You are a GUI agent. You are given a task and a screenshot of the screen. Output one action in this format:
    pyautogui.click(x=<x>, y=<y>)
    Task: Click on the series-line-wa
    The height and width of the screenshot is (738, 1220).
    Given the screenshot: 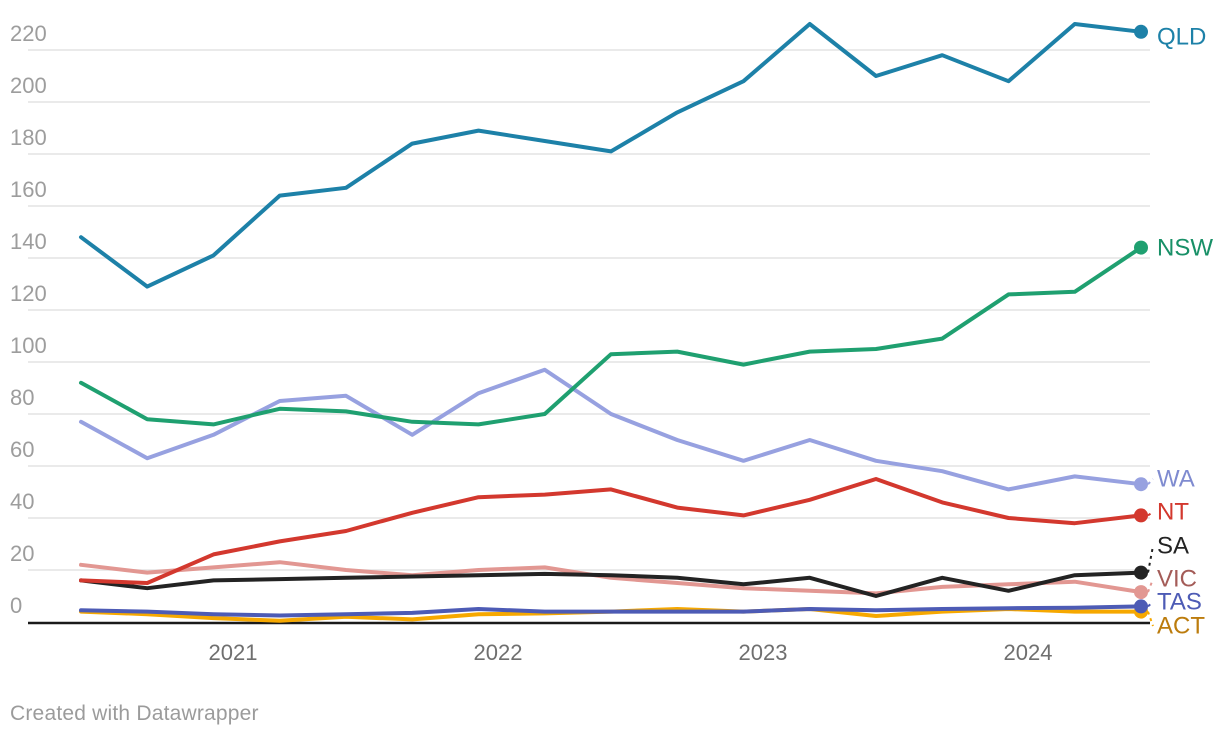 What is the action you would take?
    pyautogui.click(x=611, y=429)
    